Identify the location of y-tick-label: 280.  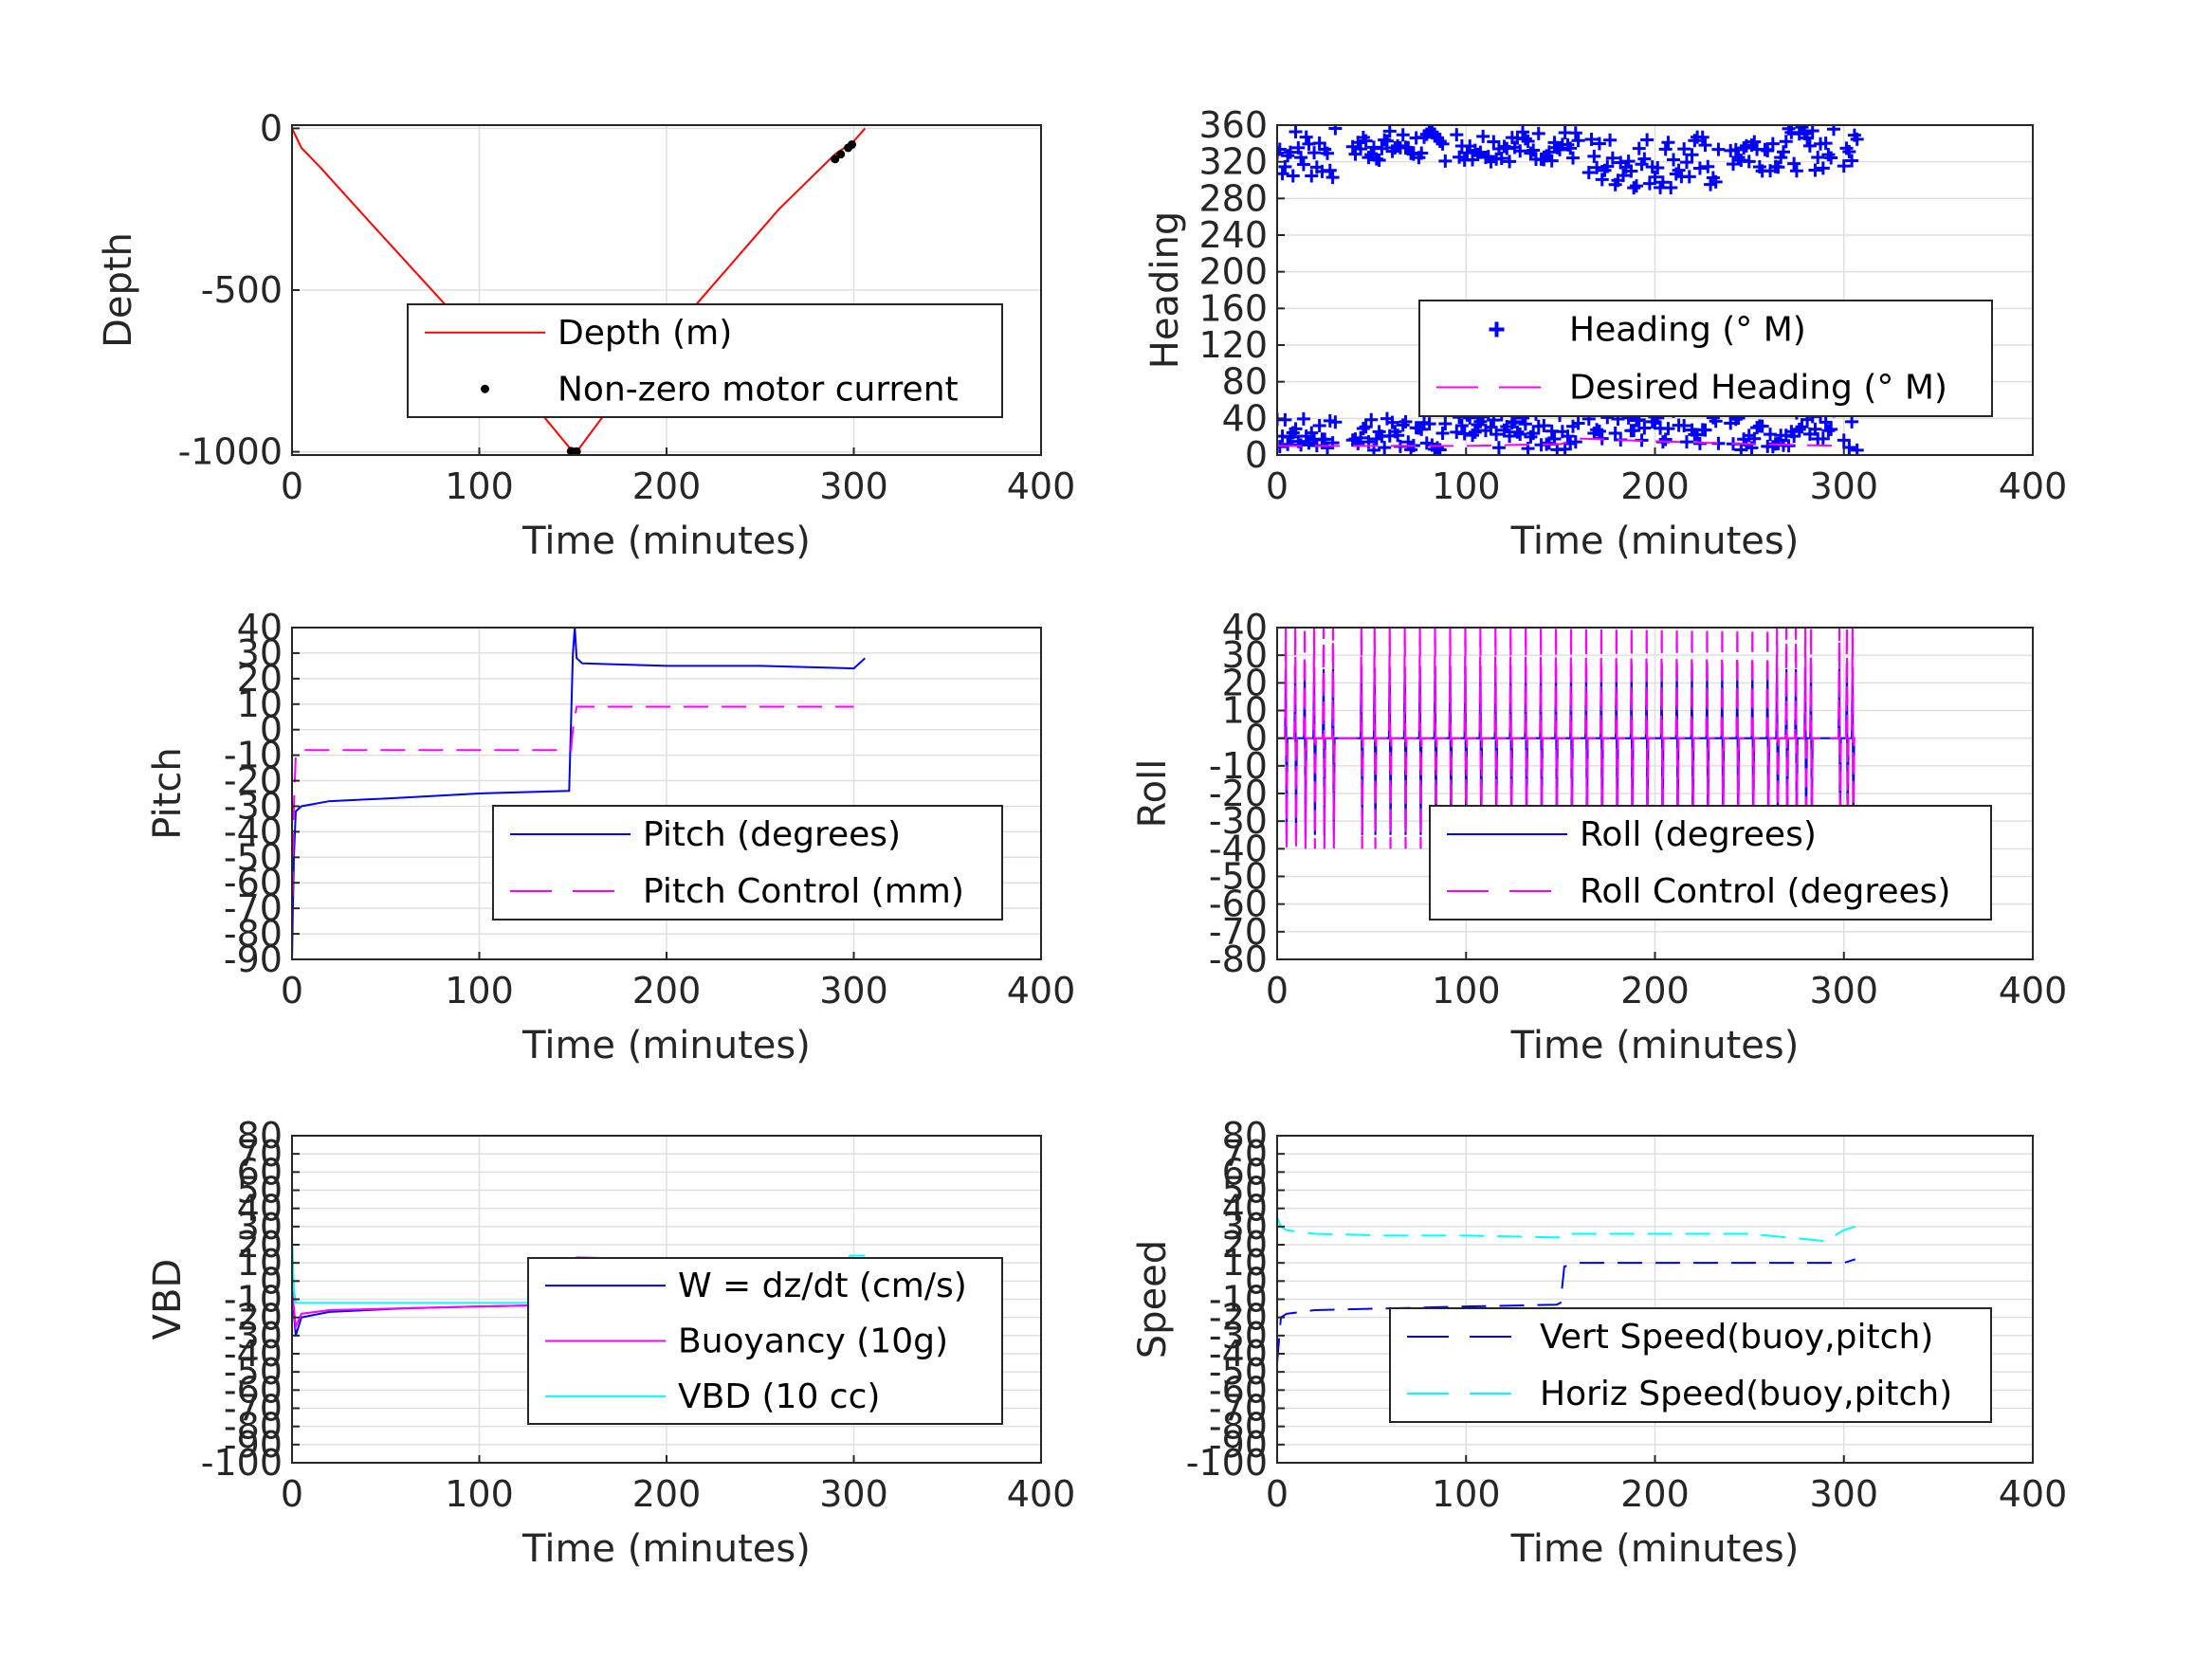
(1233, 198).